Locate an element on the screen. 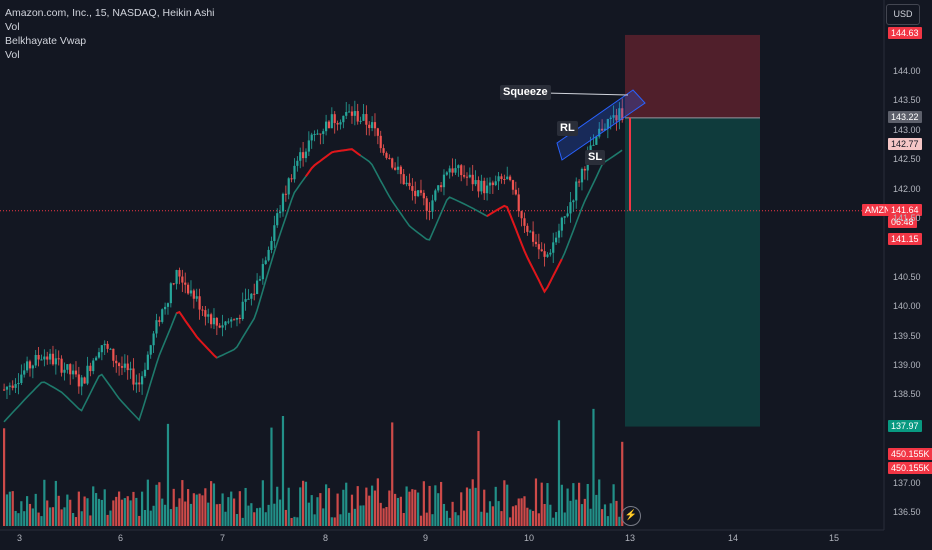  last-price-label: 141.64 is located at coordinates (905, 210).